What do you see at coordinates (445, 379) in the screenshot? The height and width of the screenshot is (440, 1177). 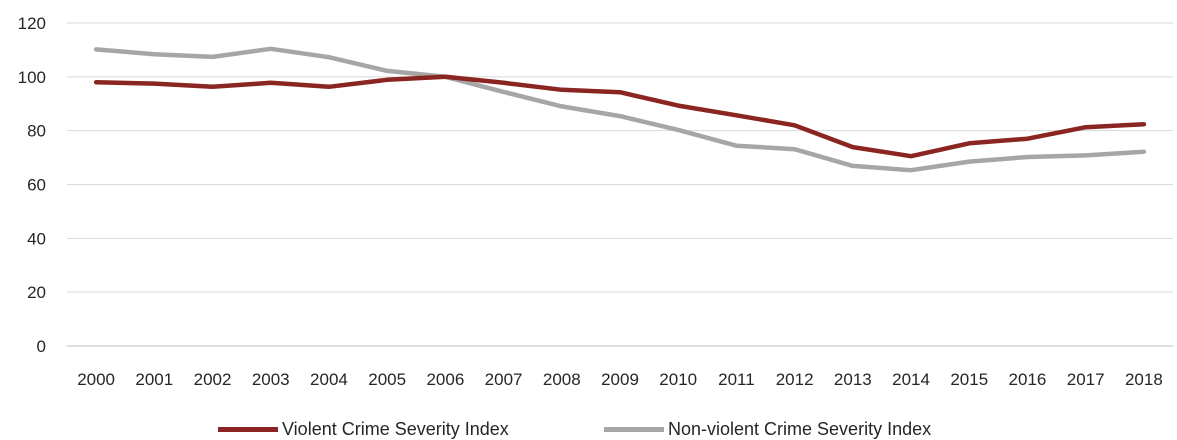 I see `x-tick-label: 2006` at bounding box center [445, 379].